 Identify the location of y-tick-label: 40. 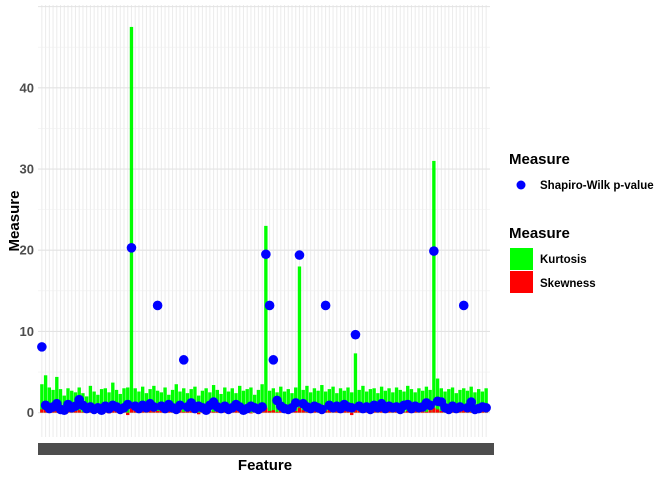
(27, 87).